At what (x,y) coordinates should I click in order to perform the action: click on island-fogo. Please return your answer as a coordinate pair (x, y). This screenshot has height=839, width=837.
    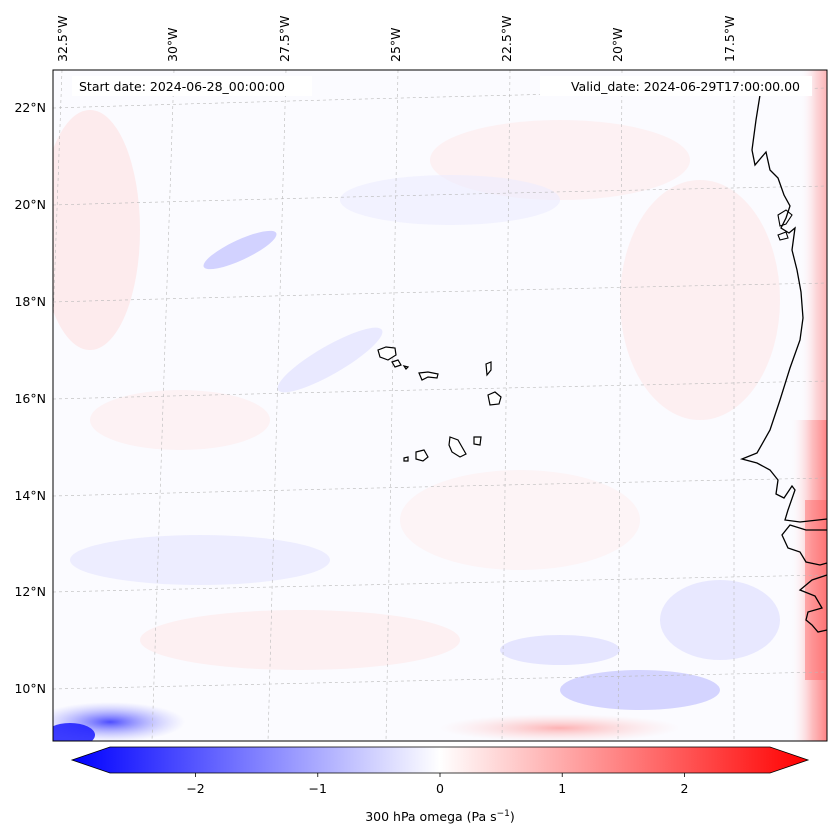
    Looking at the image, I should click on (422, 455).